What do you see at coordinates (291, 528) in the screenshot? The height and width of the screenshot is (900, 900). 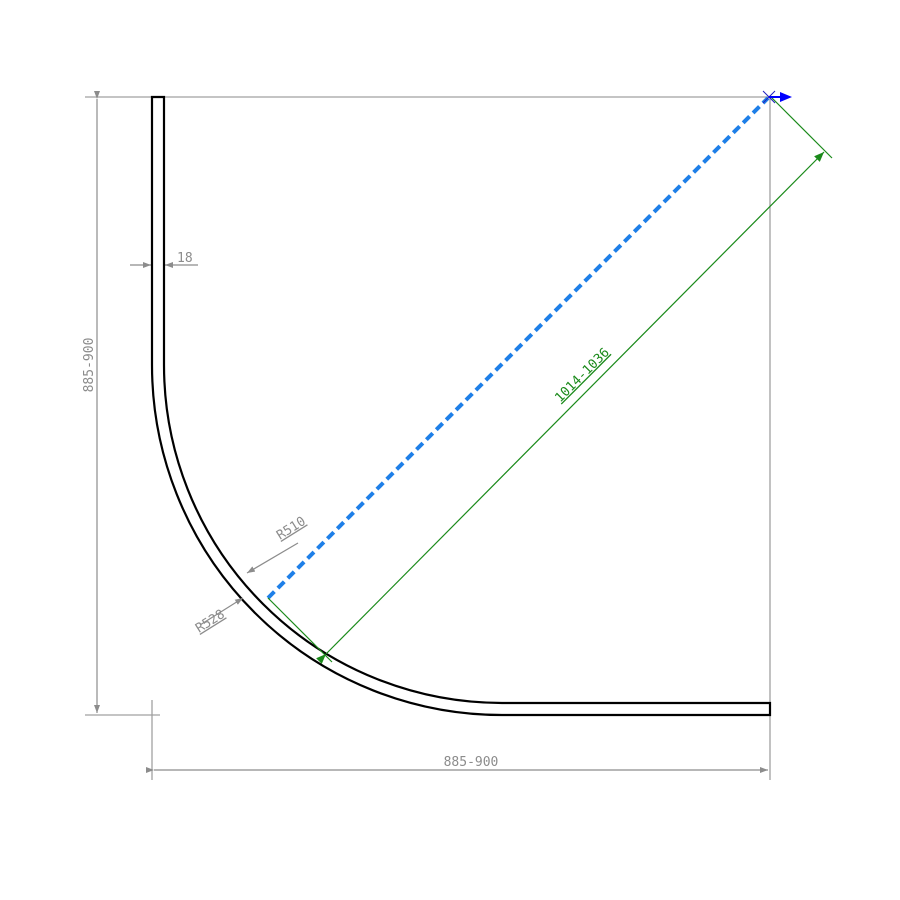 I see `inner-radius-label: R510` at bounding box center [291, 528].